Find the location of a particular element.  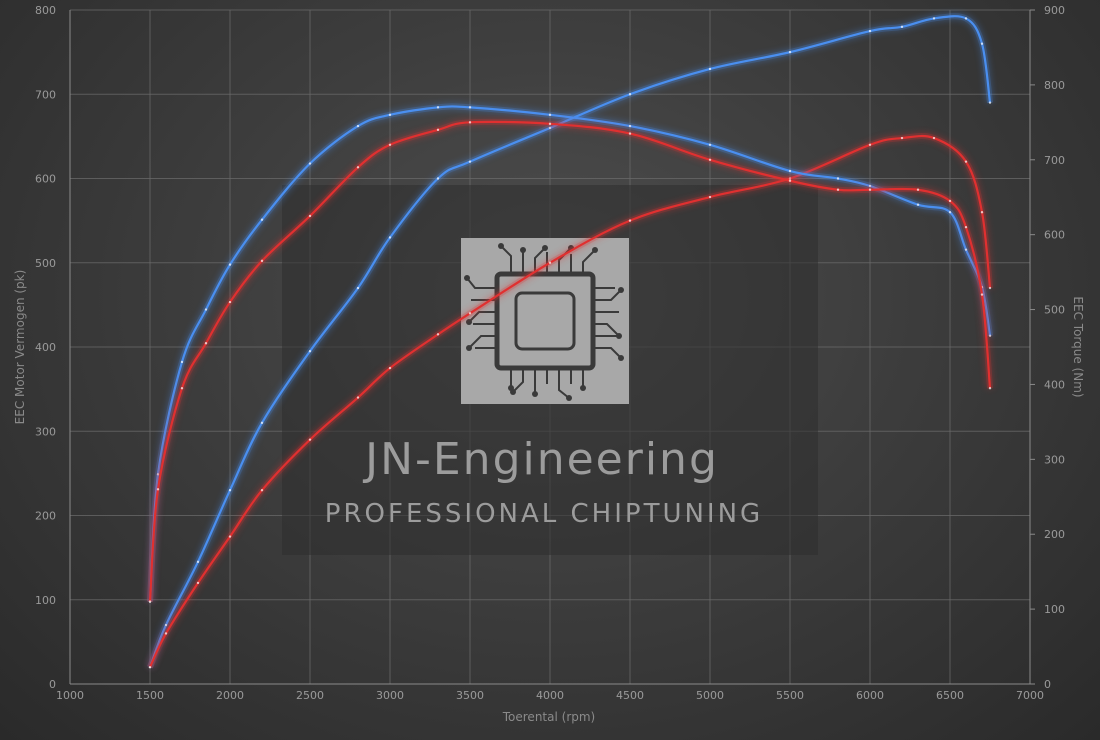

watermark-title: JN-Engineering is located at coordinates (540, 459).